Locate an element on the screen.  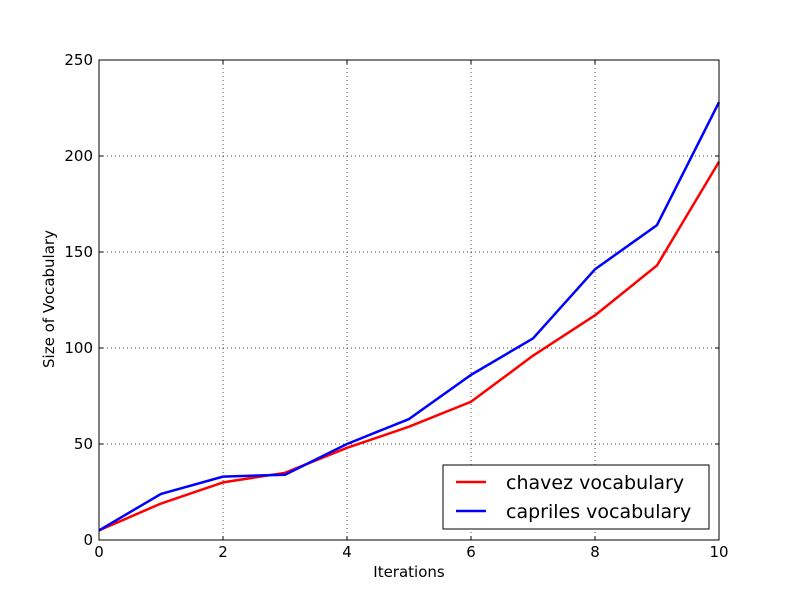
y-axis-label: Size of Vocabulary is located at coordinates (49, 299).